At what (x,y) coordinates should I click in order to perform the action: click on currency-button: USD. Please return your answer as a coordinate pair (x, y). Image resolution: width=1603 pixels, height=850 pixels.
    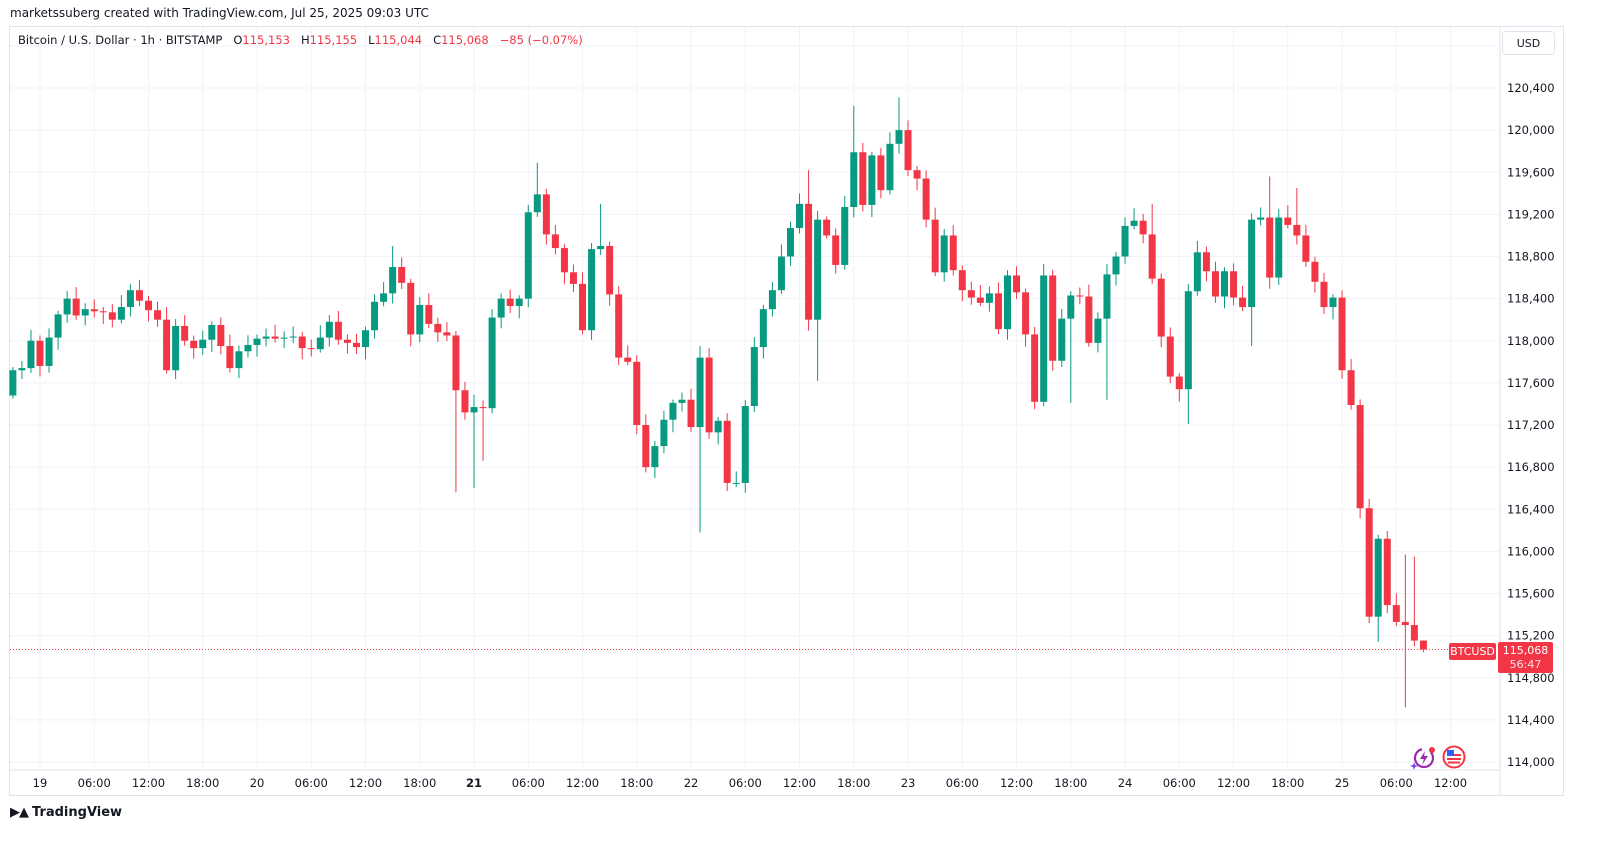
    Looking at the image, I should click on (1528, 43).